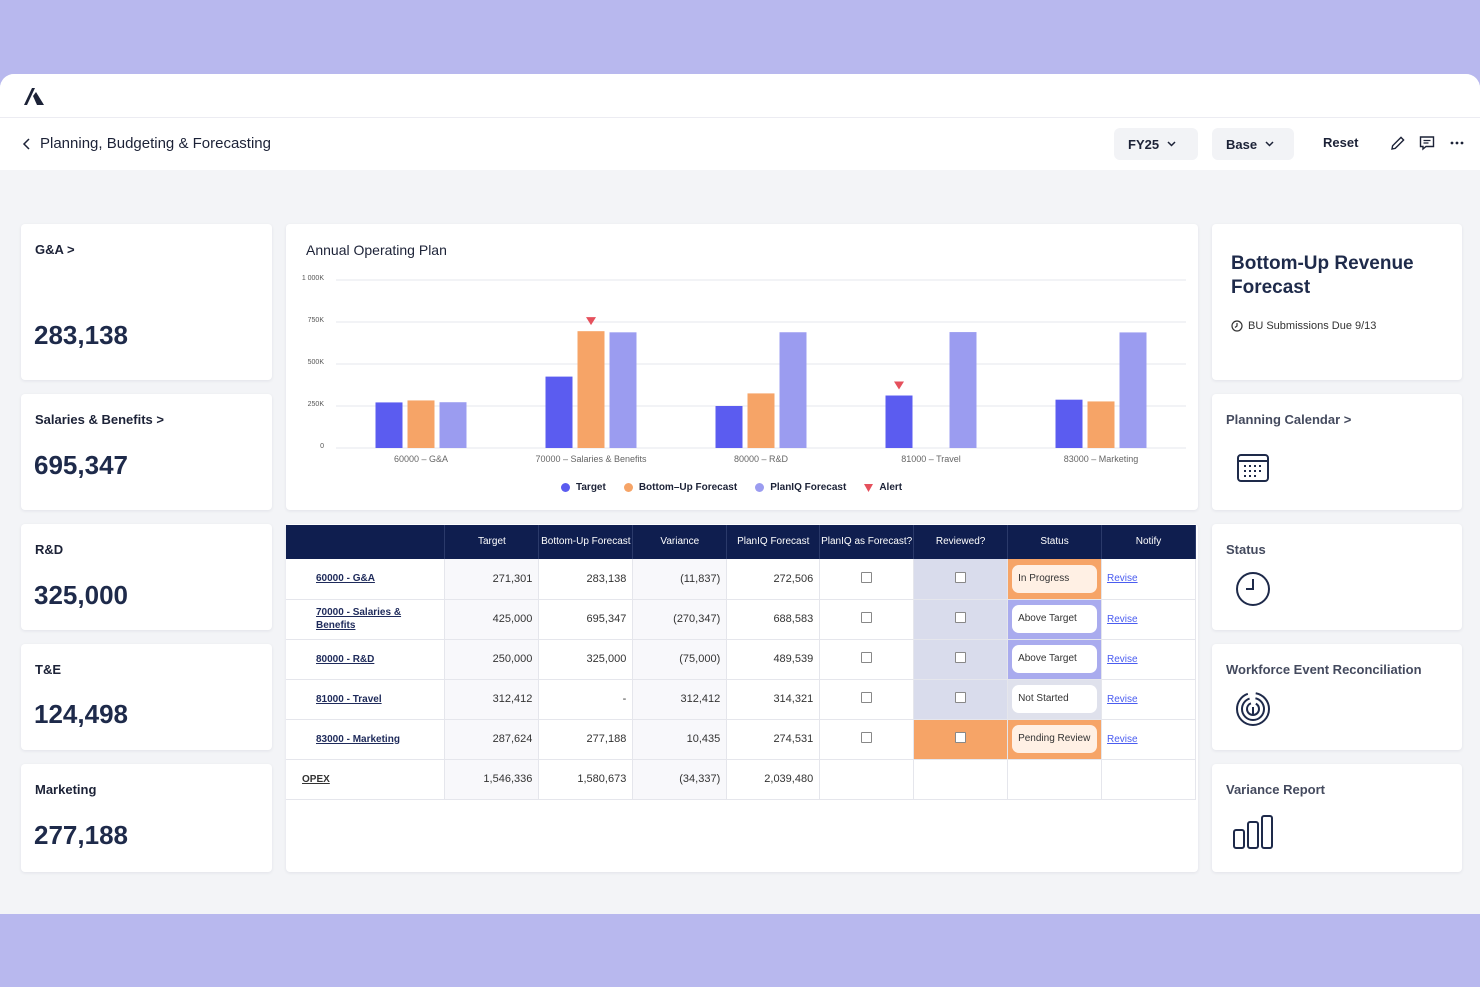  What do you see at coordinates (1341, 142) in the screenshot?
I see `reset-button: Reset` at bounding box center [1341, 142].